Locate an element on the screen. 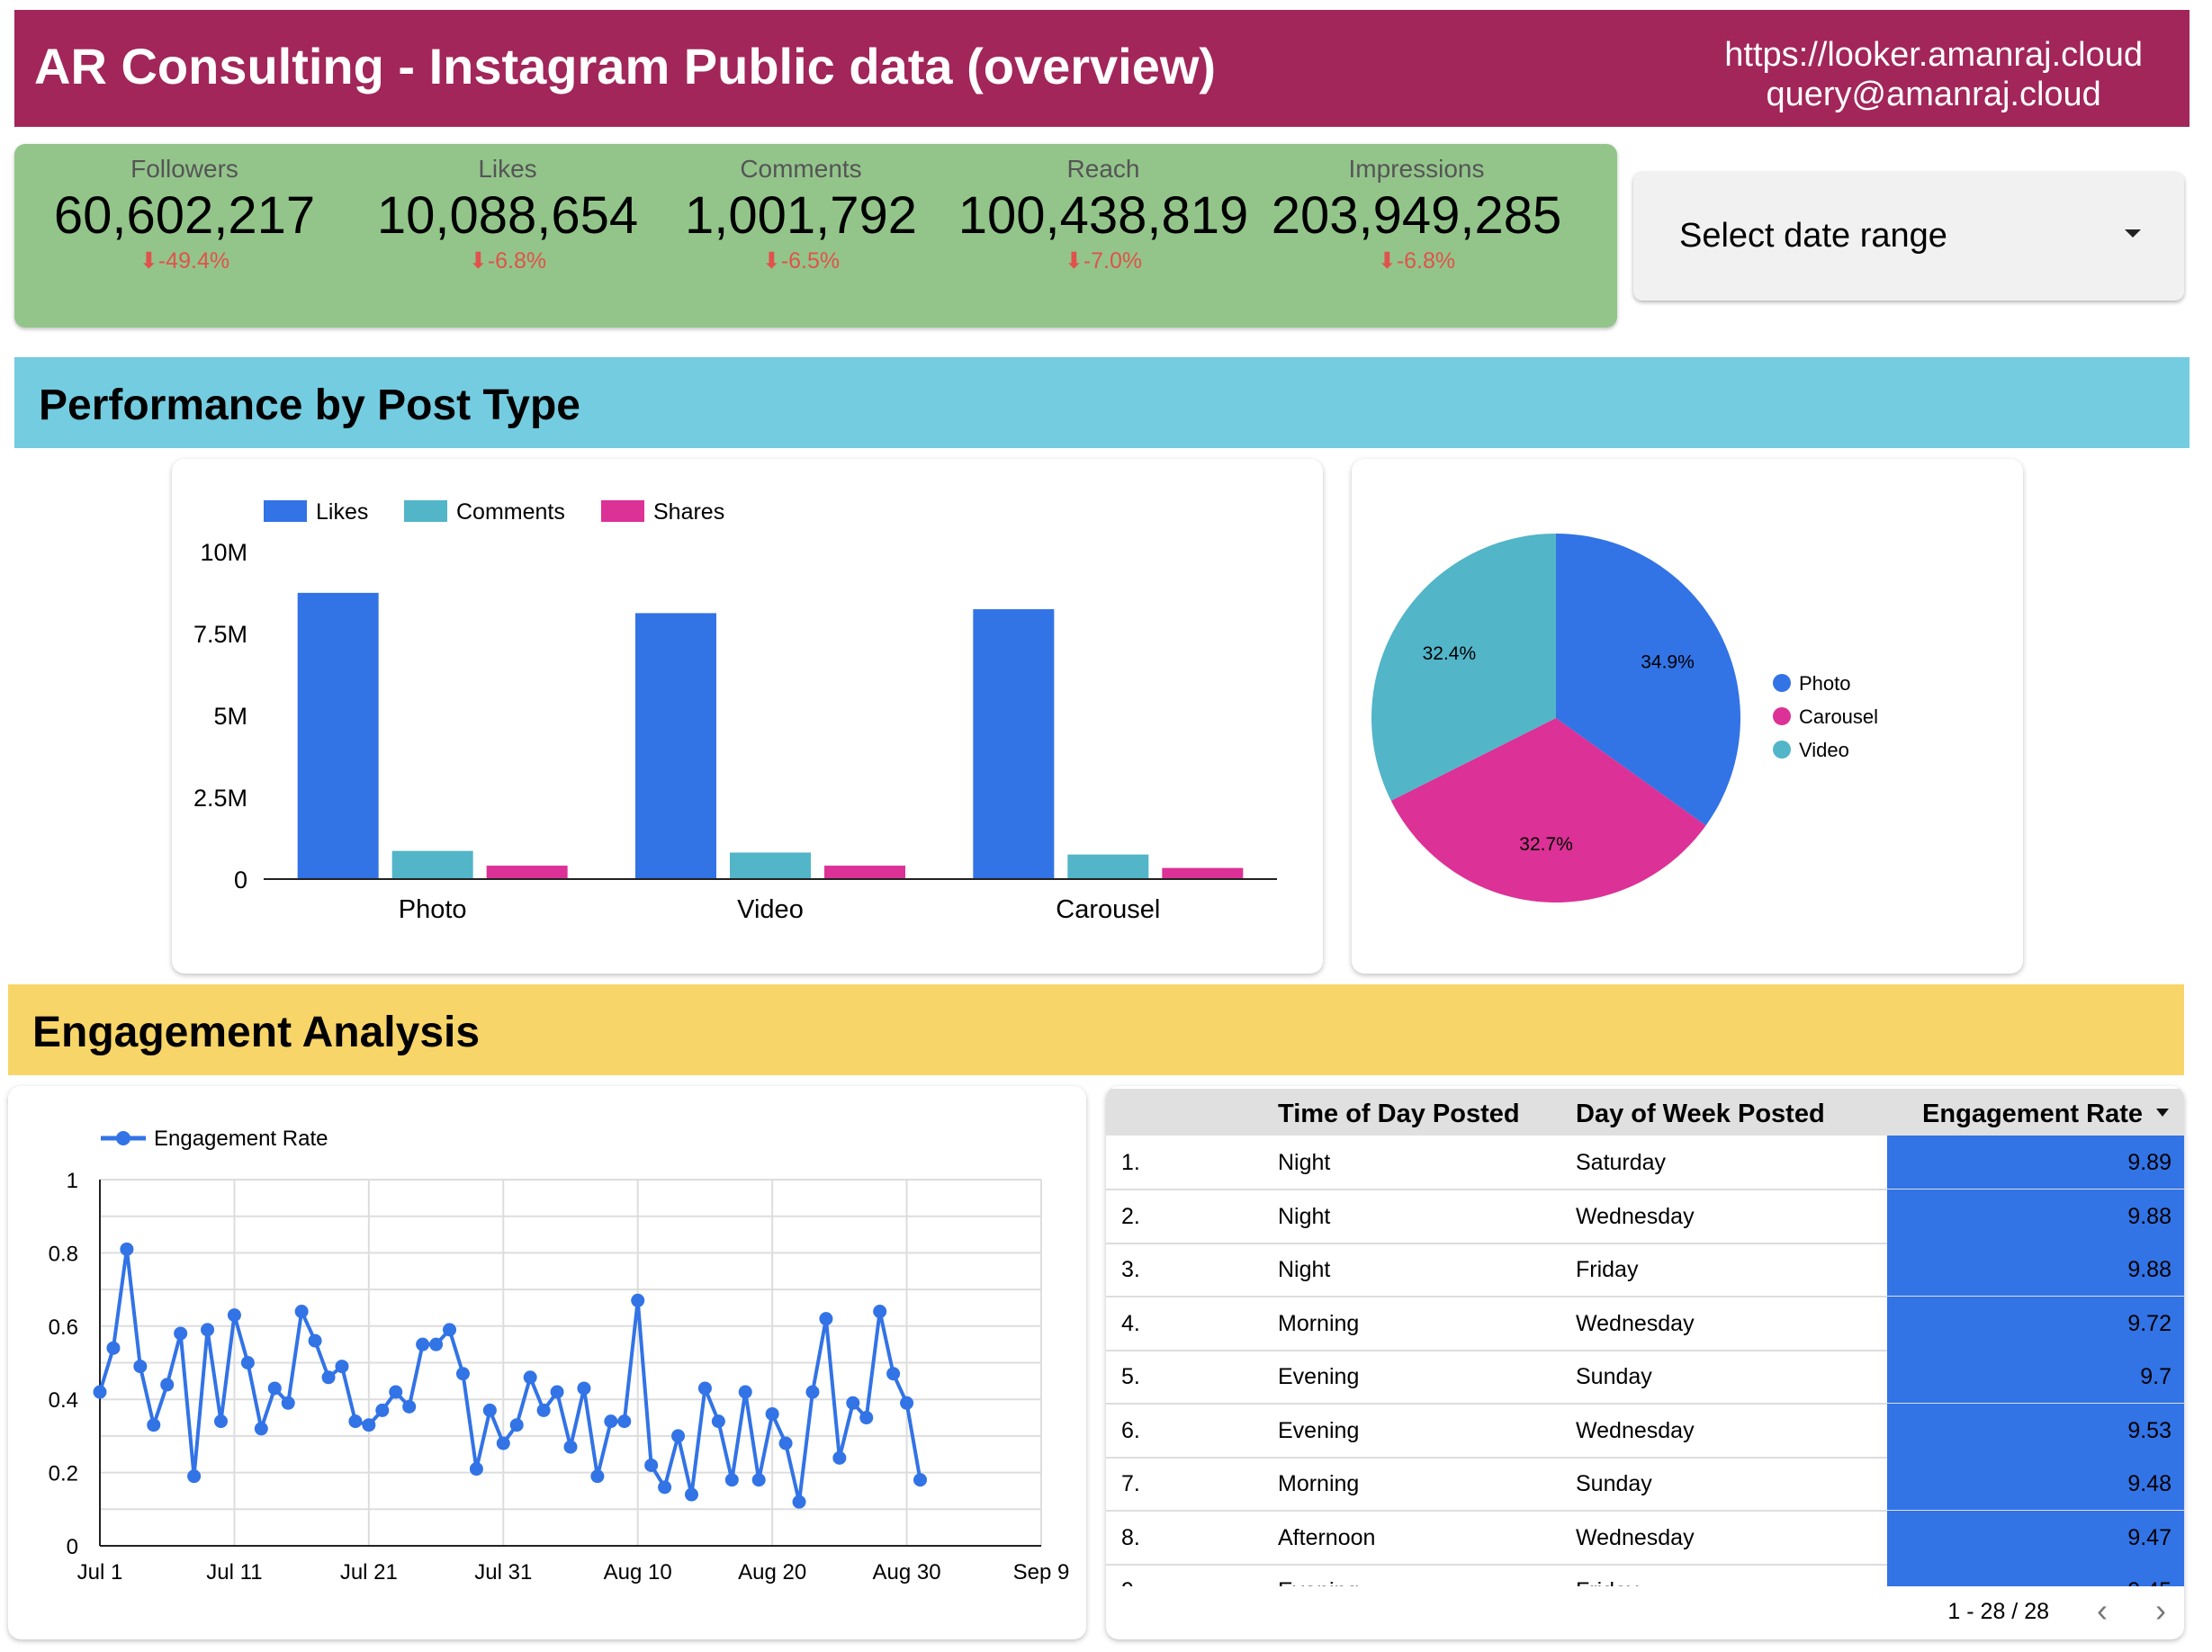 This screenshot has width=2212, height=1652. sort-desc-icon is located at coordinates (2162, 1113).